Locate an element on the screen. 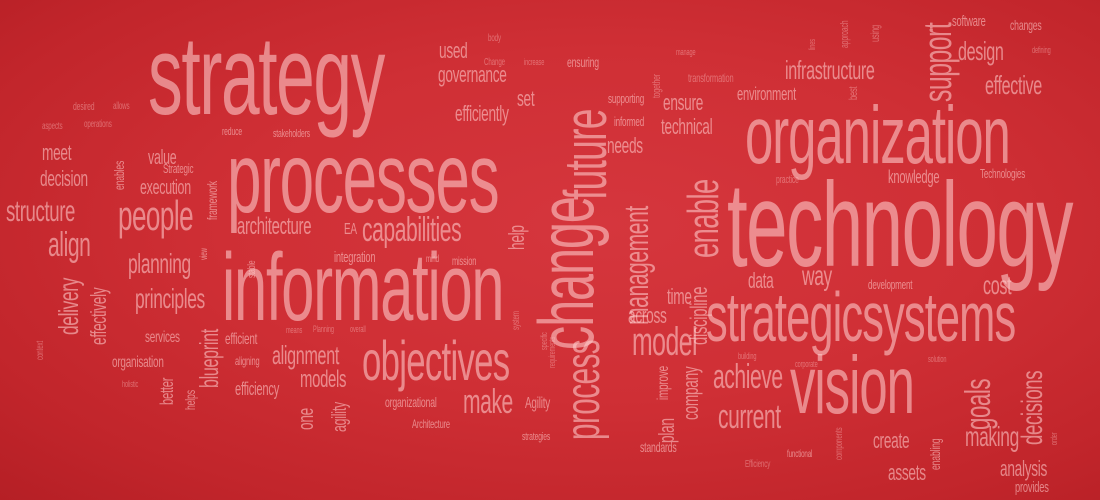 This screenshot has width=1100, height=500. word-value: value is located at coordinates (162, 158).